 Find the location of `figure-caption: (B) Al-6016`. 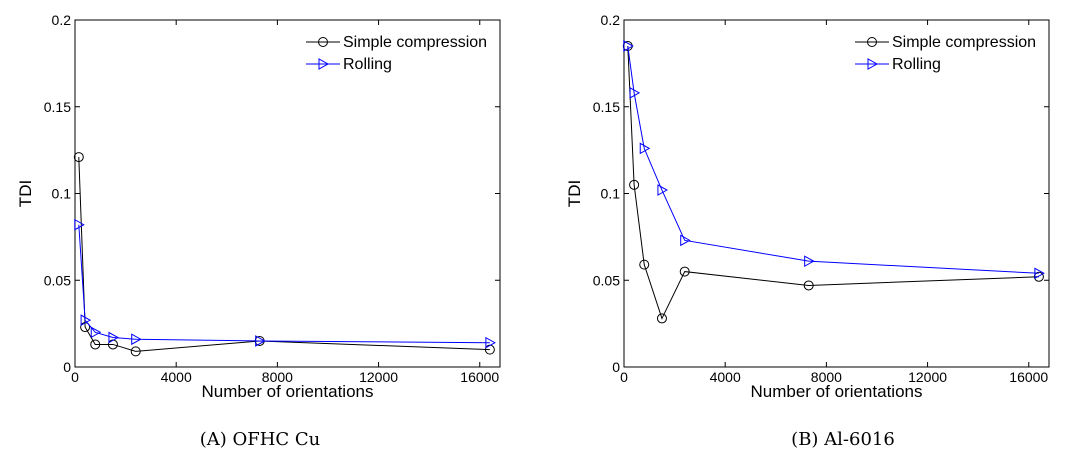

figure-caption: (B) Al-6016 is located at coordinates (843, 439).